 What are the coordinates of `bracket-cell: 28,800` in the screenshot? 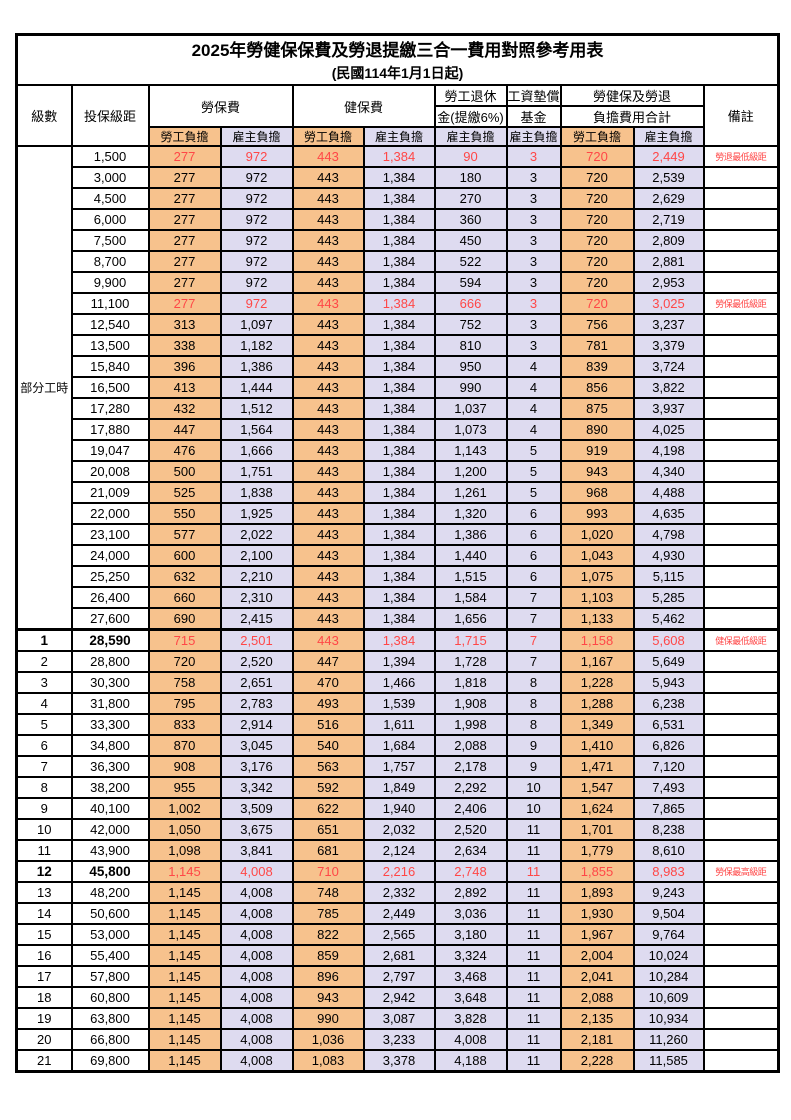 It's located at (110, 661).